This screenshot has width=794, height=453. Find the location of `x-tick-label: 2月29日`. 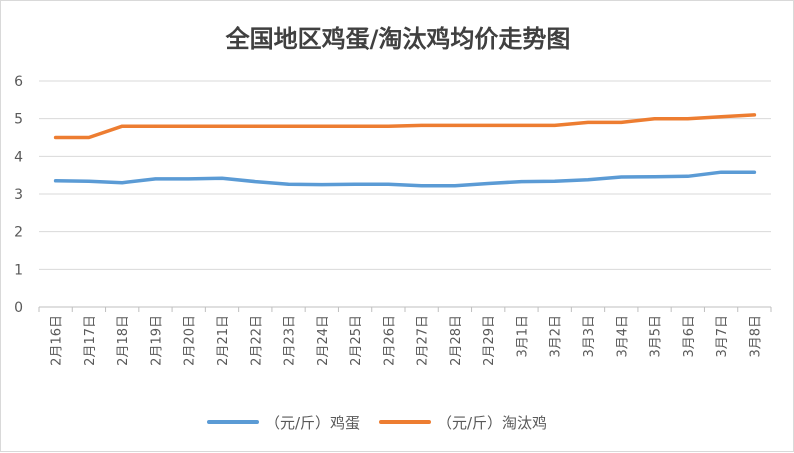

x-tick-label: 2月29日 is located at coordinates (489, 340).